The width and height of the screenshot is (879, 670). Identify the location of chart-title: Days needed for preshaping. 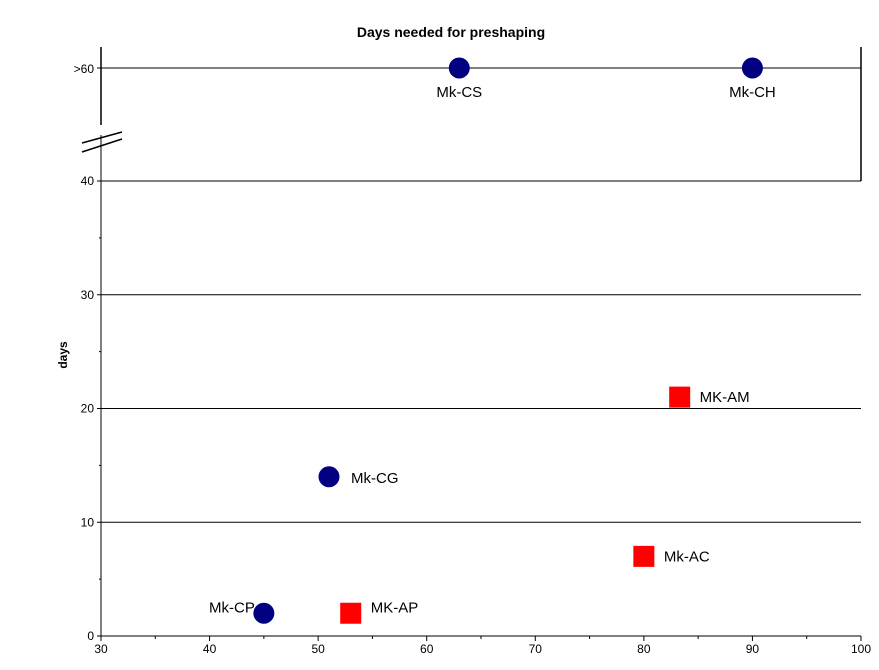
(451, 32).